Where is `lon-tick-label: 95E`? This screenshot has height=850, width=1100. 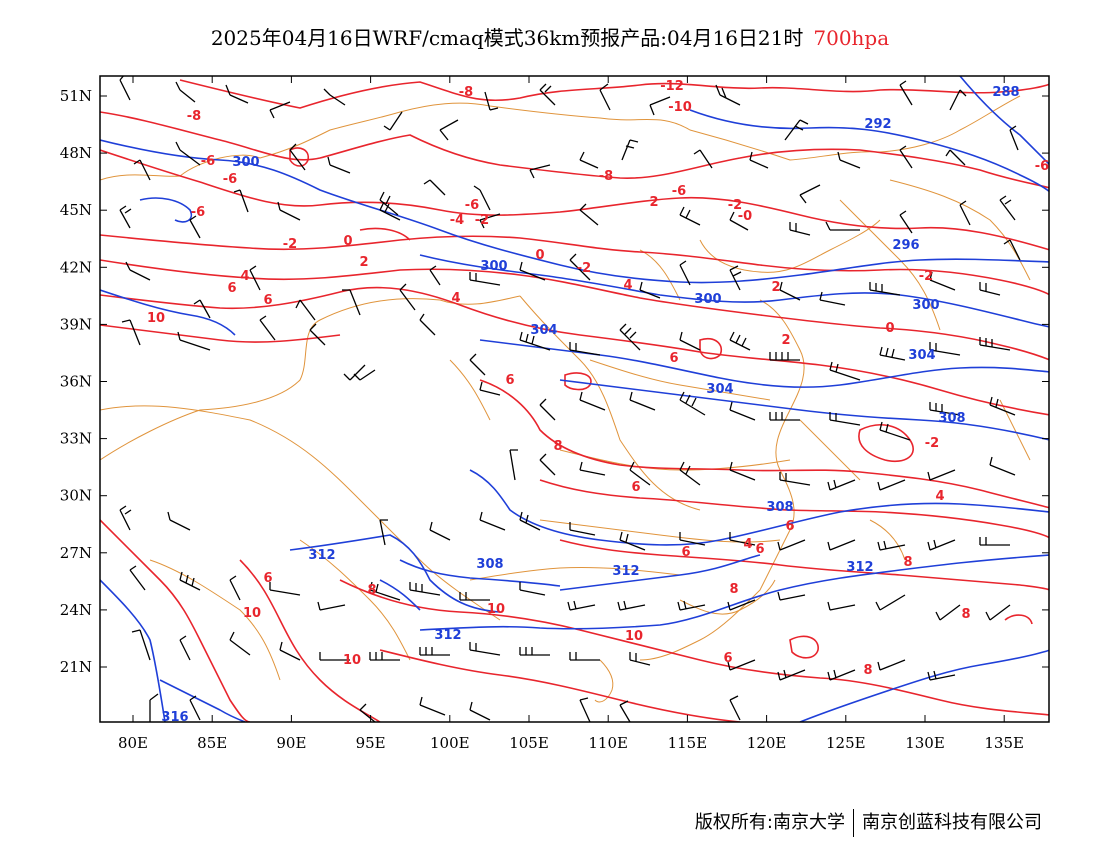 lon-tick-label: 95E is located at coordinates (371, 743).